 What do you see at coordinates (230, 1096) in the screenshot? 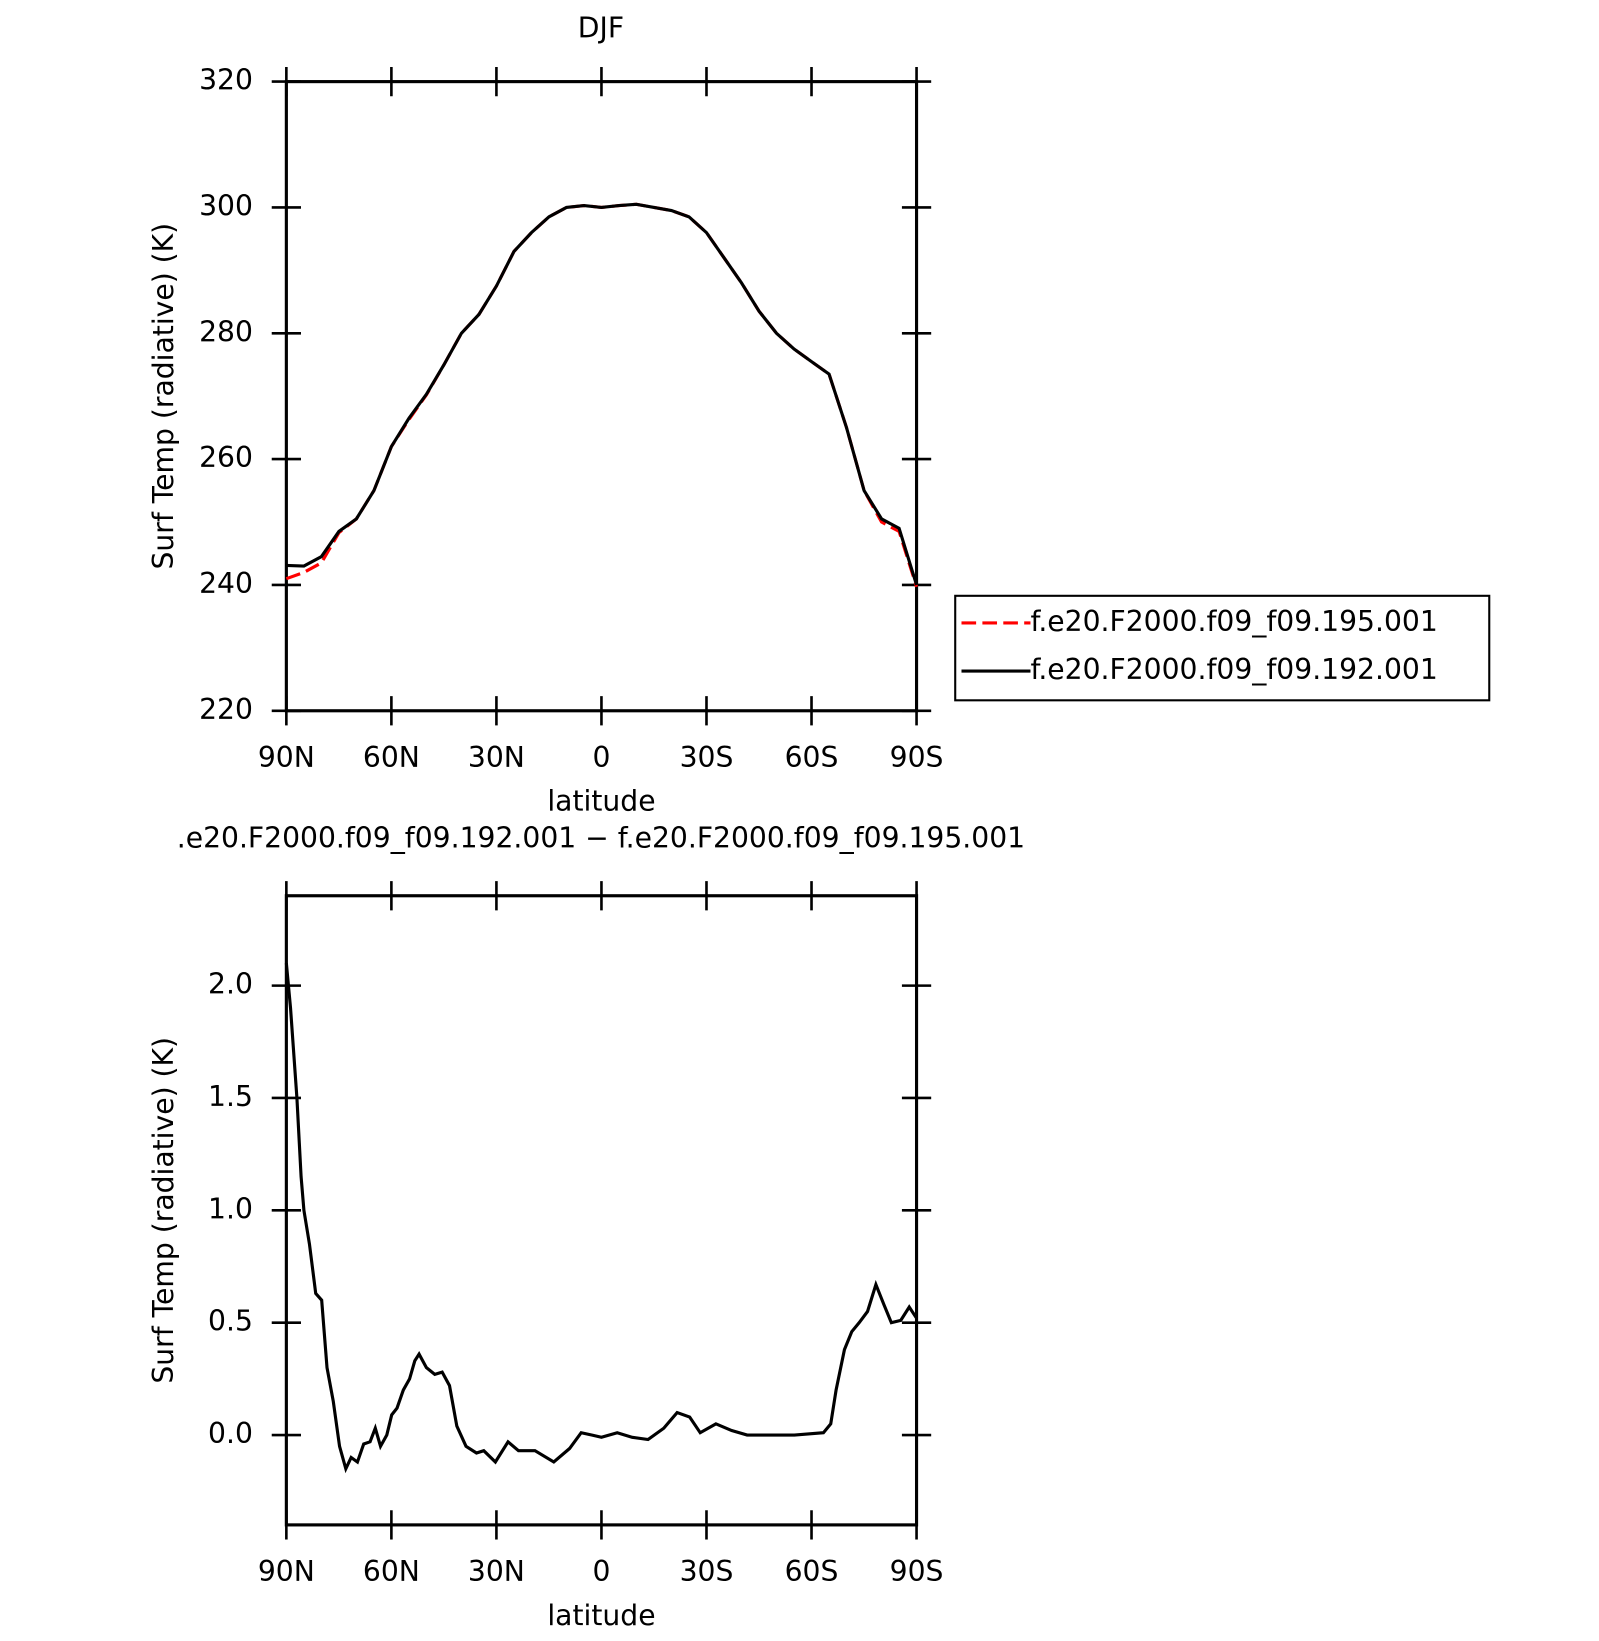
I see `y-tick-label: 1.5` at bounding box center [230, 1096].